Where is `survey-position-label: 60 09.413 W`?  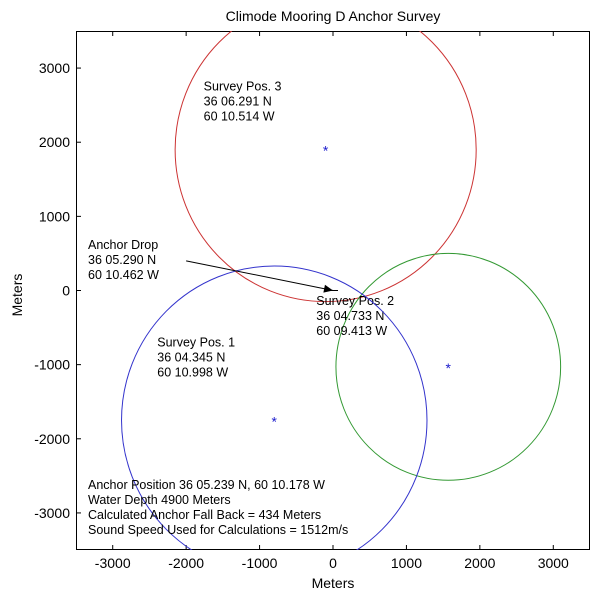
survey-position-label: 60 09.413 W is located at coordinates (351, 331).